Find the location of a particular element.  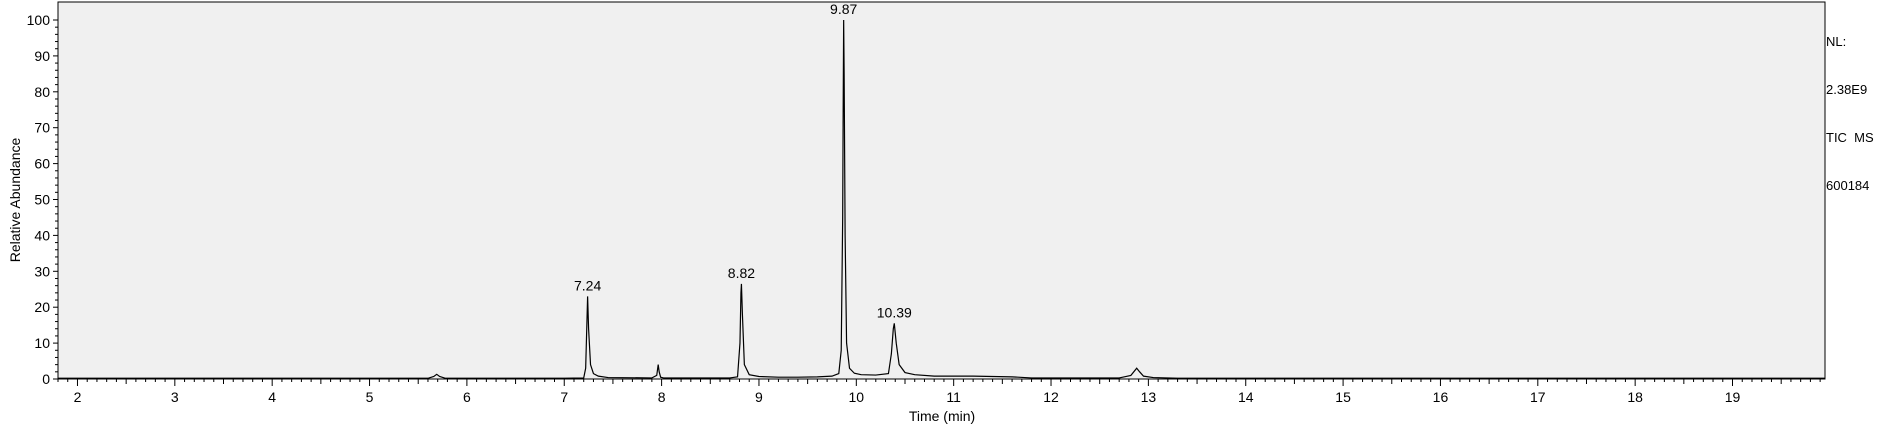

y-tick-label: 20 is located at coordinates (42, 307).